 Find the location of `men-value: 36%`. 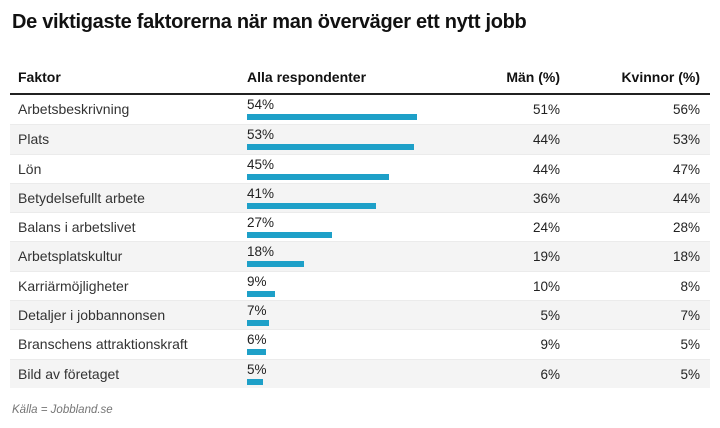

men-value: 36% is located at coordinates (546, 198).